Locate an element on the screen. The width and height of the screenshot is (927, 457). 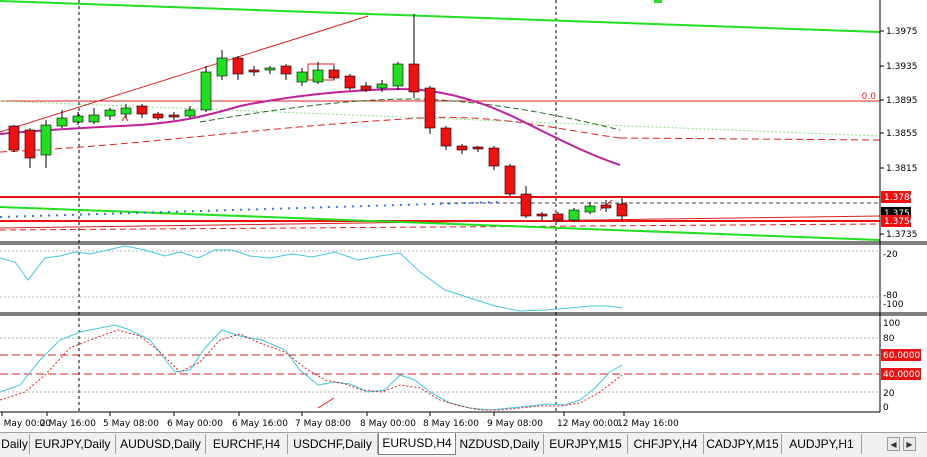
stoch-signal-line is located at coordinates (311, 370).